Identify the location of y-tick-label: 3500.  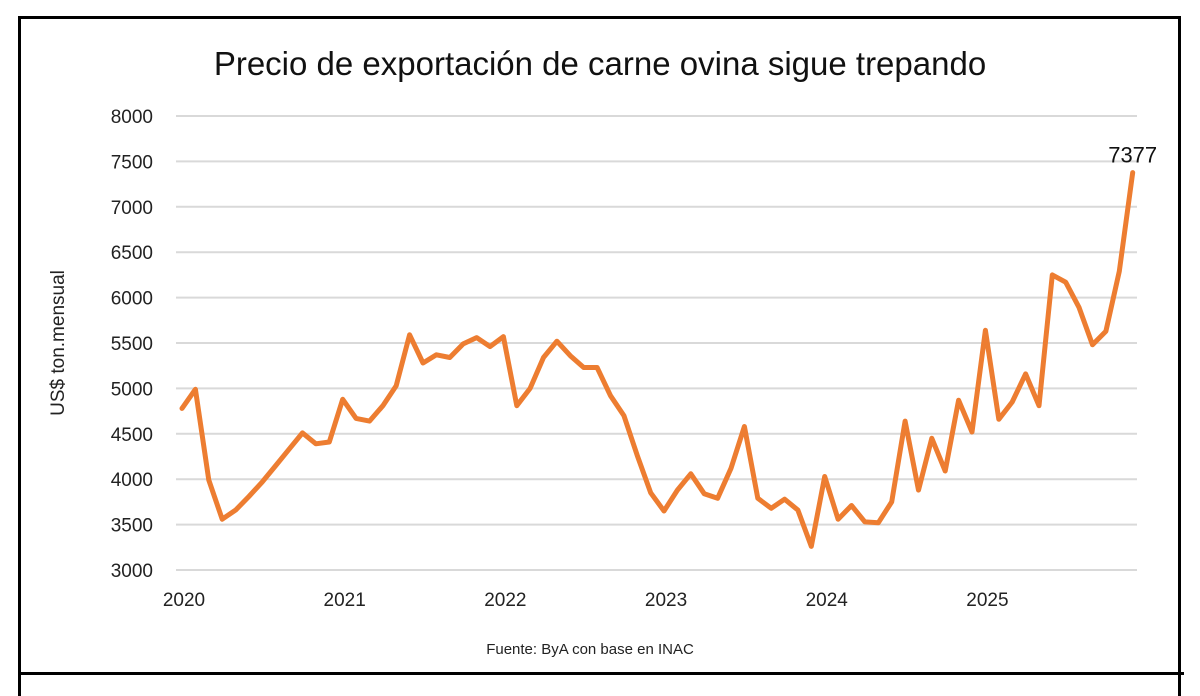
(132, 526).